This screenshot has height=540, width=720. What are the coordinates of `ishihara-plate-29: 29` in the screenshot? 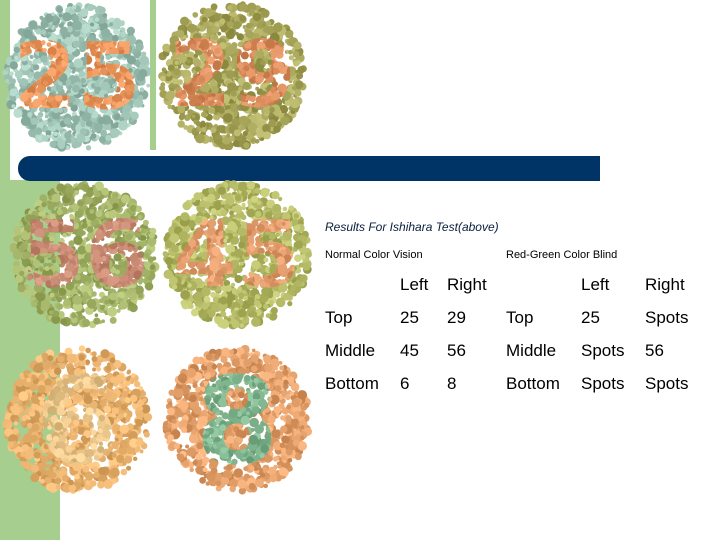 It's located at (232, 75).